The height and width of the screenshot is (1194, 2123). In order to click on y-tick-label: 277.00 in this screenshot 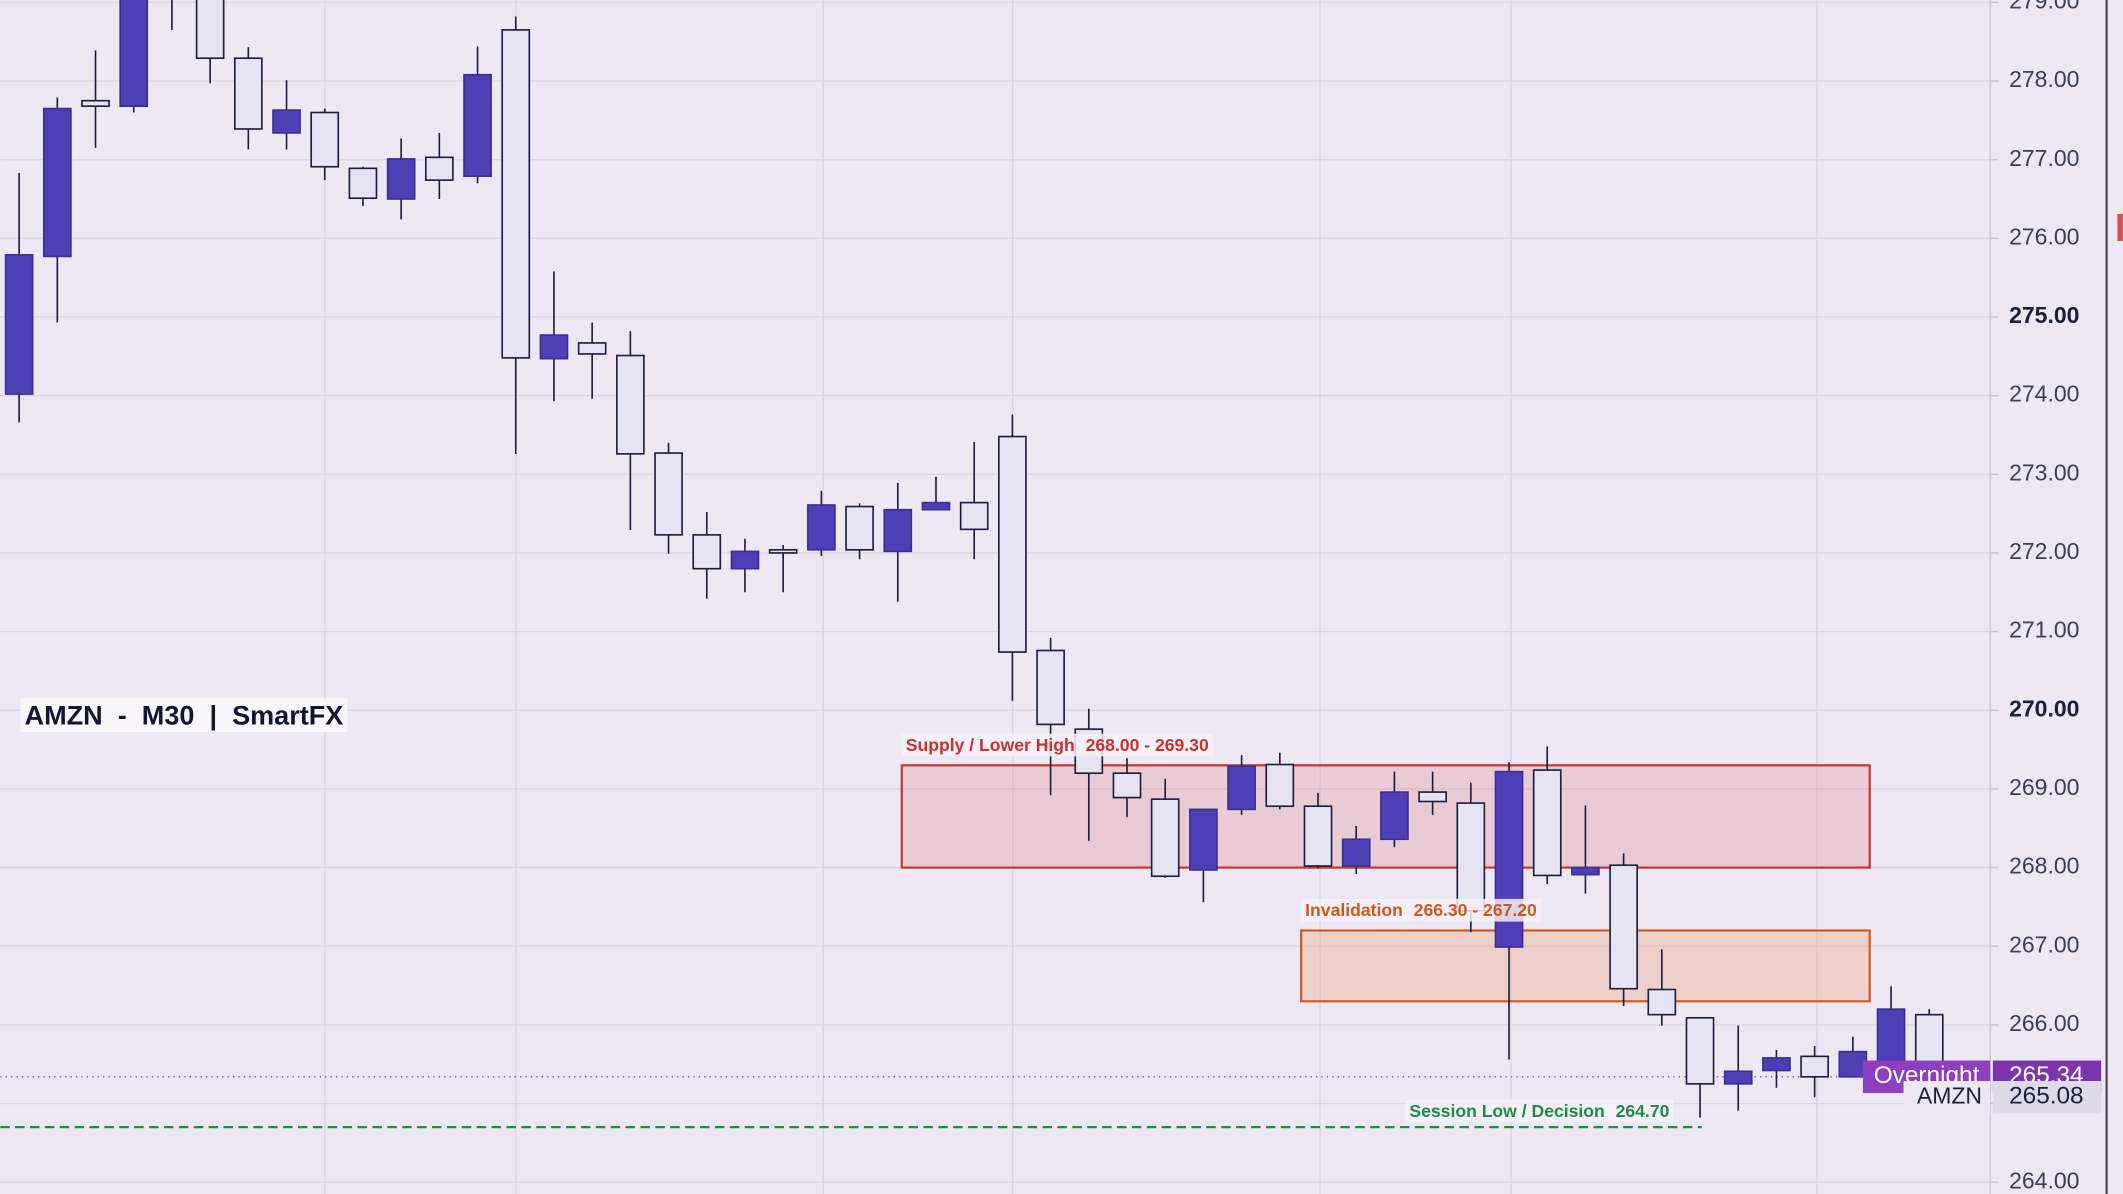, I will do `click(2044, 158)`.